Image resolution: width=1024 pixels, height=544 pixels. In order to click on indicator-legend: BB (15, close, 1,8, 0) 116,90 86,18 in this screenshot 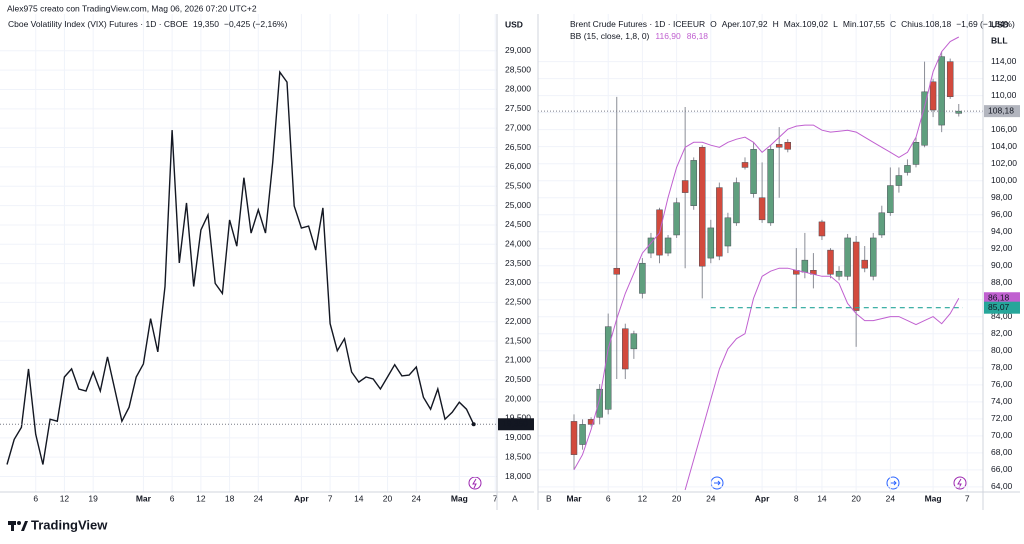, I will do `click(639, 36)`.